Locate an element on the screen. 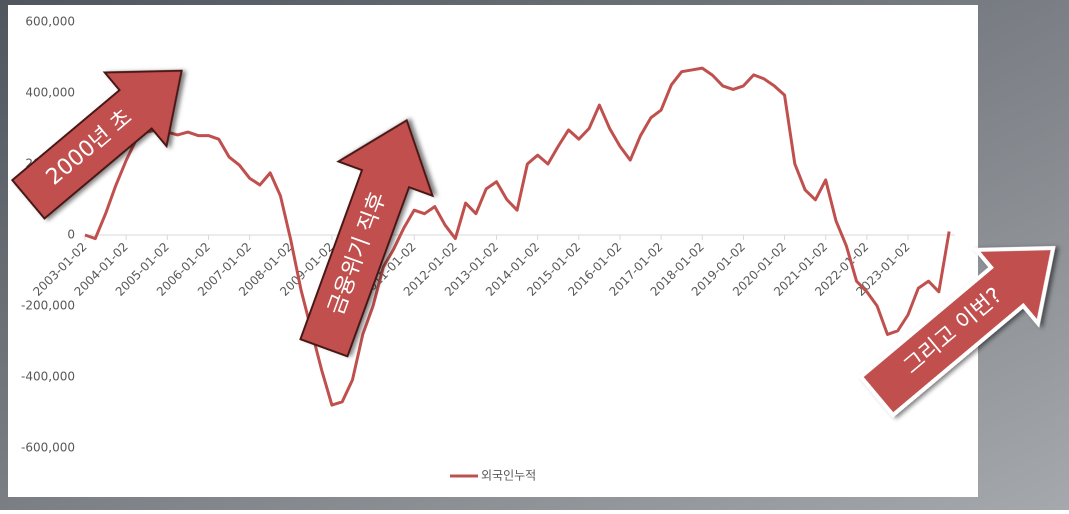 The width and height of the screenshot is (1069, 514). y-tick-label: 400,000 is located at coordinates (50, 93).